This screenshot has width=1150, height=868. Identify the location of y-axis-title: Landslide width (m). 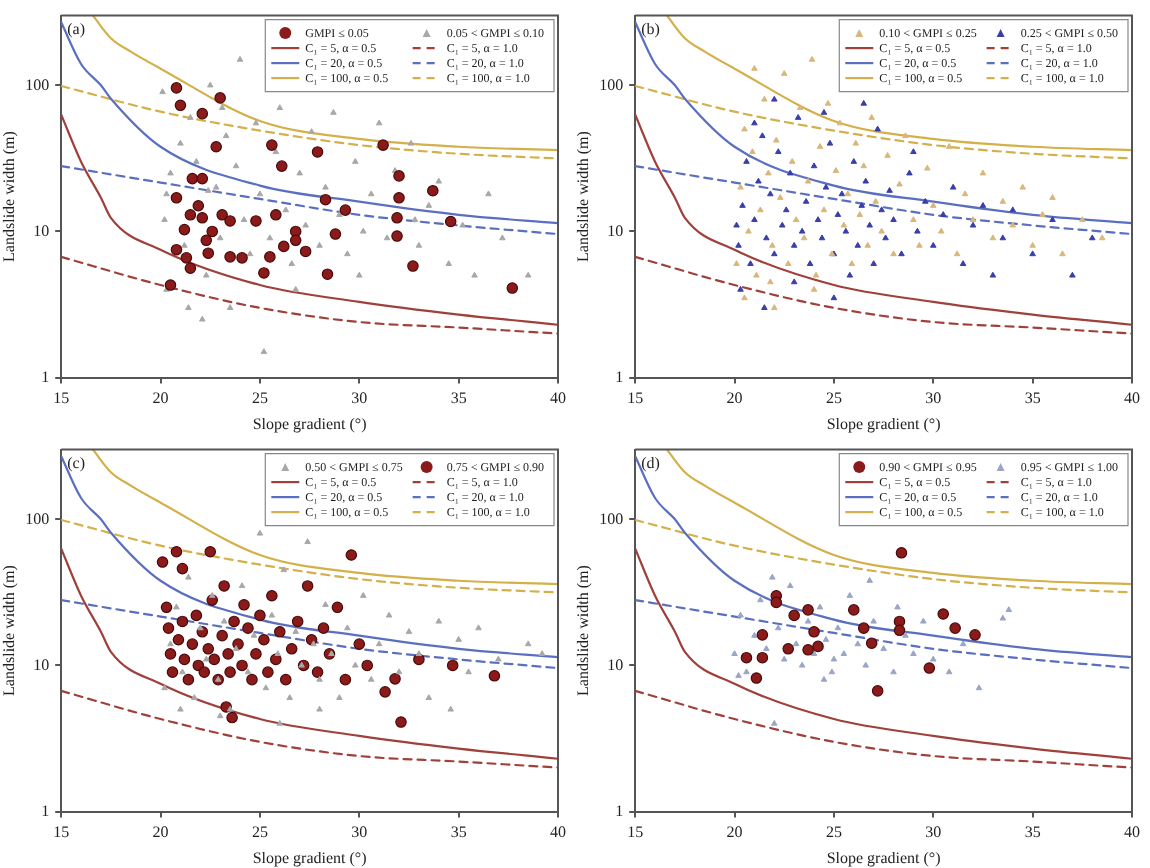
(582, 630).